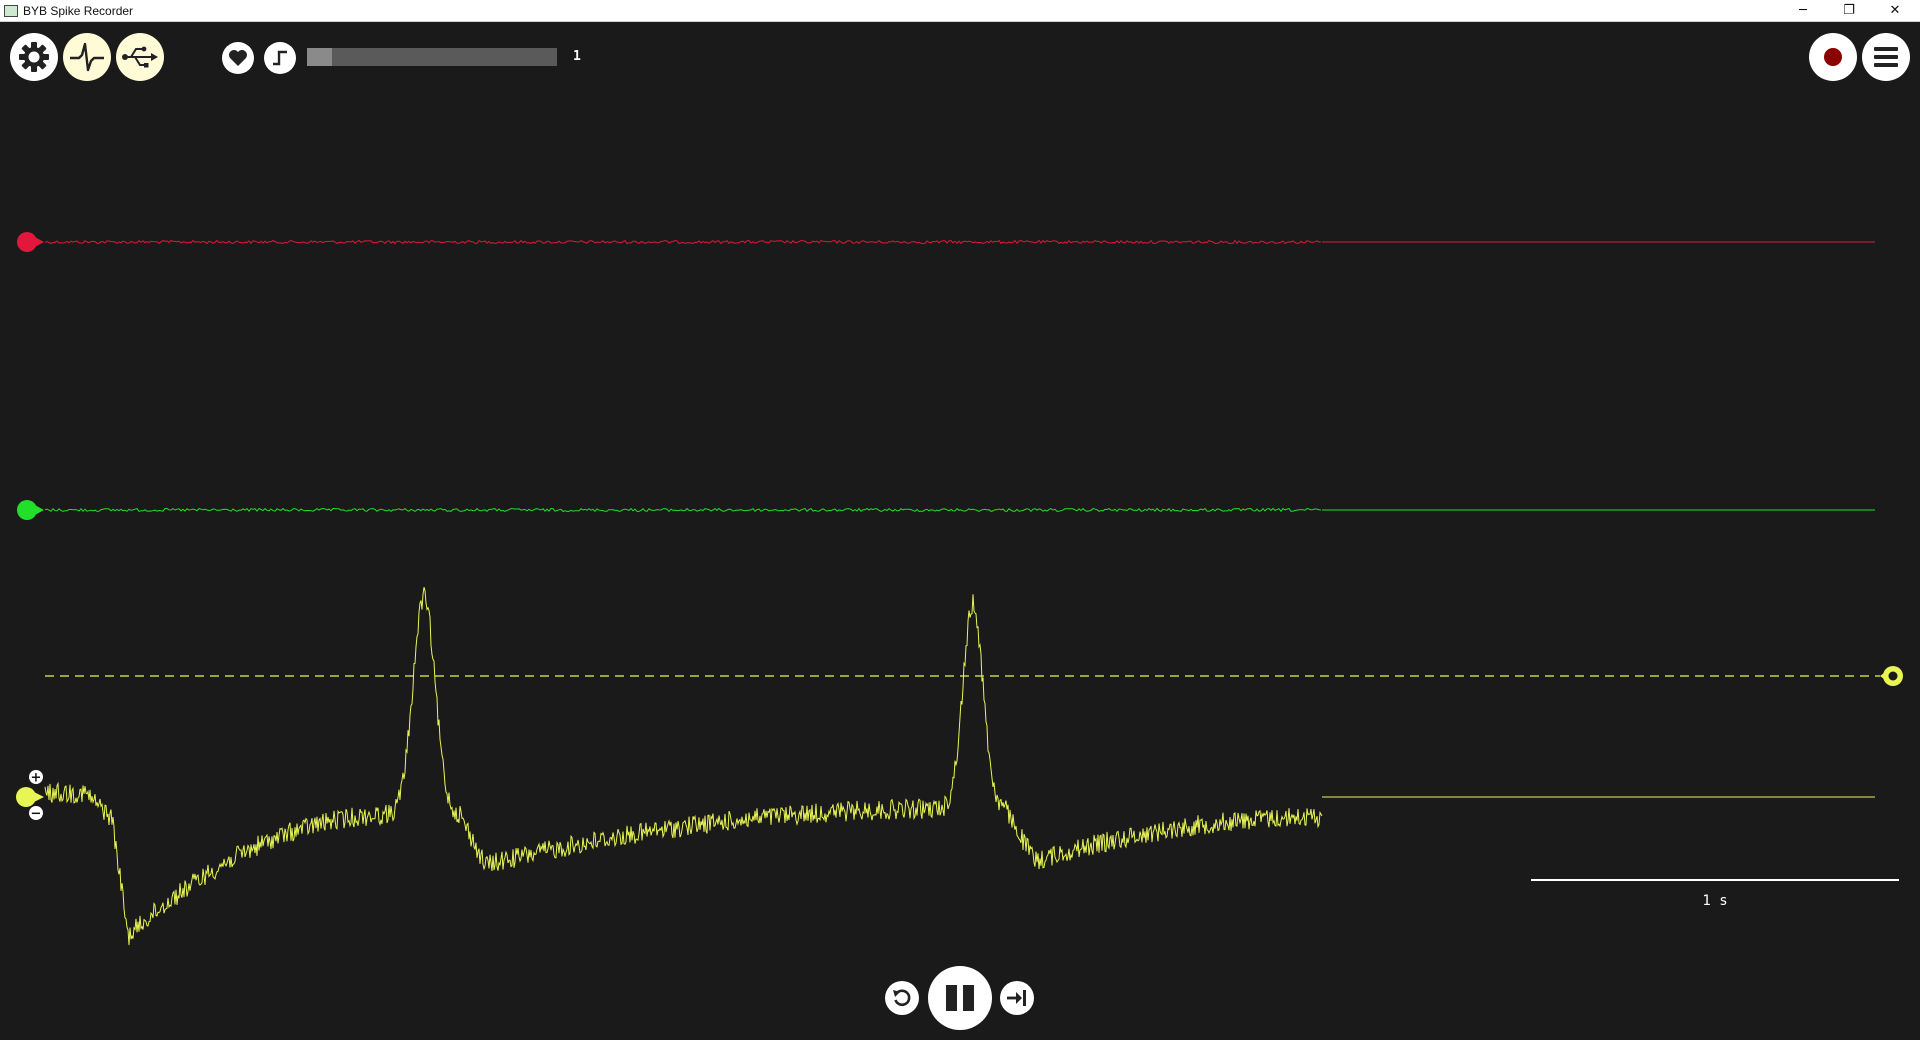 Image resolution: width=1920 pixels, height=1040 pixels. What do you see at coordinates (30, 242) in the screenshot?
I see `channel-1-handle` at bounding box center [30, 242].